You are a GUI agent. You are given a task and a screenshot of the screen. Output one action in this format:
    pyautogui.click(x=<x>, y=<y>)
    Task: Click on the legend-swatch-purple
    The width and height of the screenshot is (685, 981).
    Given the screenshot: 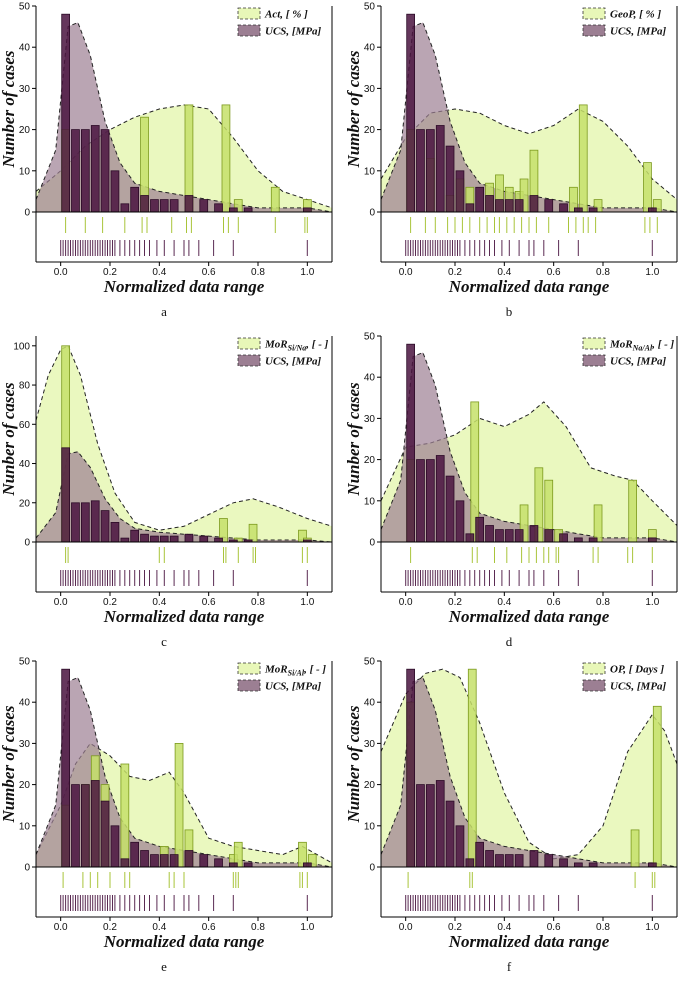 What is the action you would take?
    pyautogui.click(x=594, y=685)
    